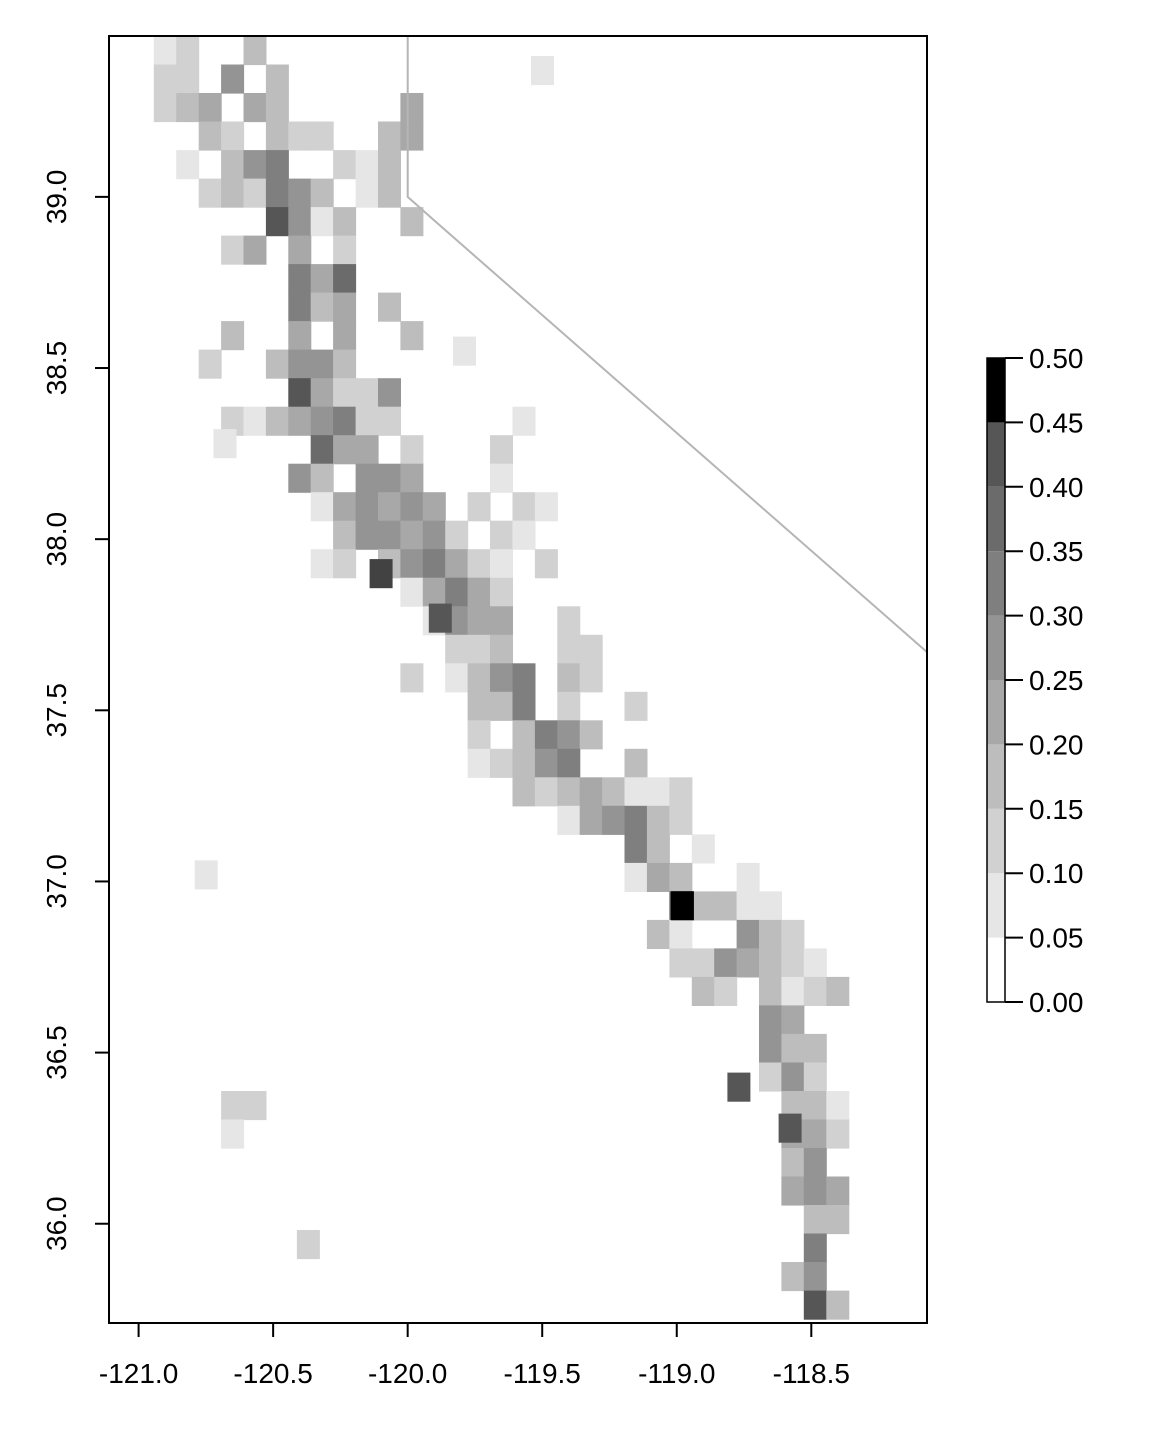  I want to click on x-tick-label: -118.5, so click(811, 1373).